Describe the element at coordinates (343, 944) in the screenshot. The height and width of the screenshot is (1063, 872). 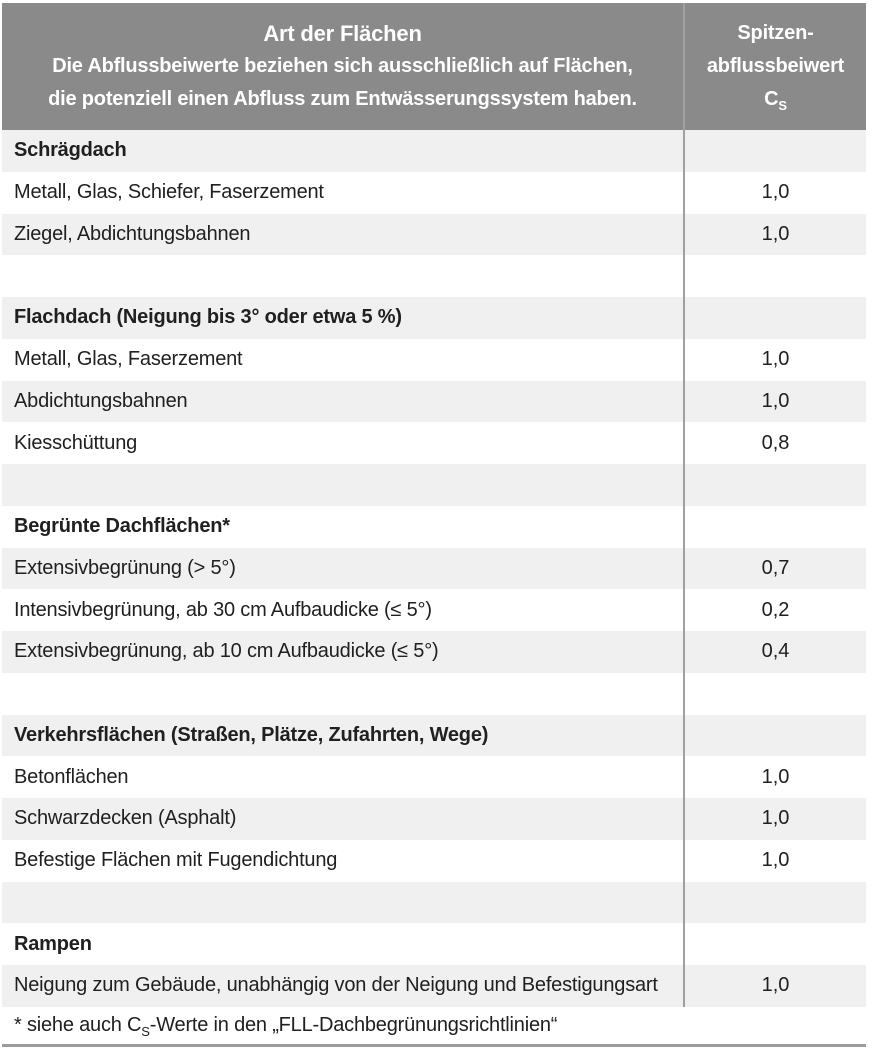
I see `section-label: Rampen` at that location.